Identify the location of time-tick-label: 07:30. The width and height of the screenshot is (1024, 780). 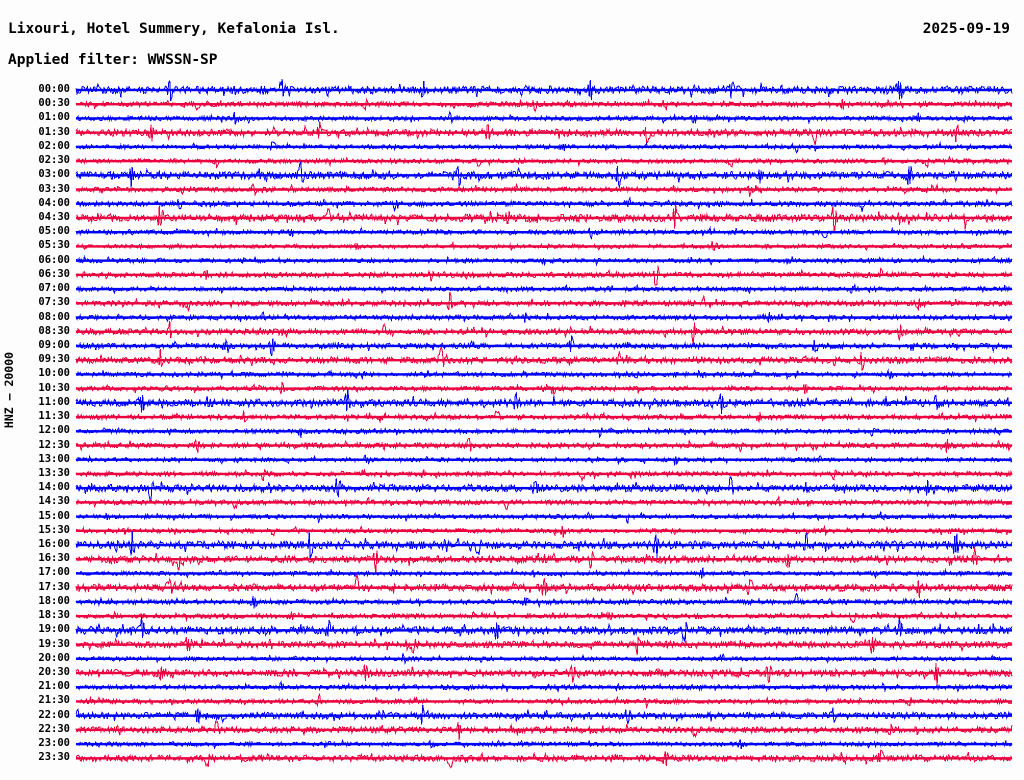
(54, 302).